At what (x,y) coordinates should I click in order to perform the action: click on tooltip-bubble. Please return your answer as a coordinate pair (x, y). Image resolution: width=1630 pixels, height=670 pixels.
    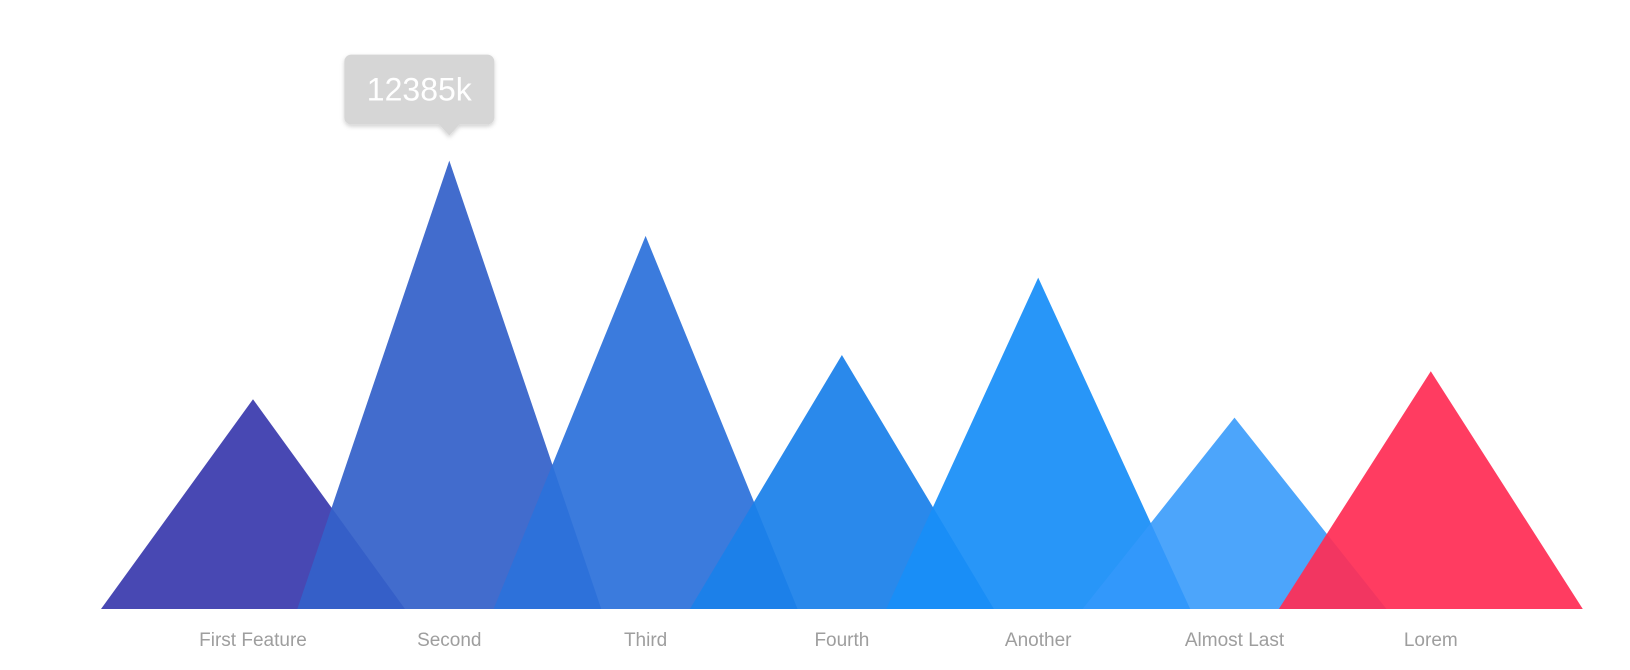
    Looking at the image, I should click on (419, 89).